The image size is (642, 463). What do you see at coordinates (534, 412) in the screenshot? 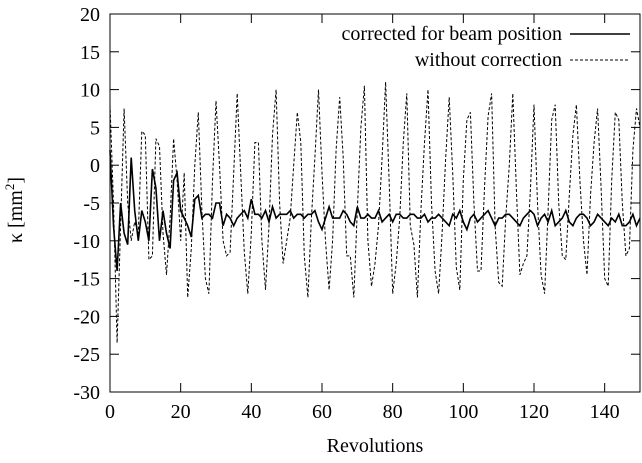
I see `x-tick-label: 120` at bounding box center [534, 412].